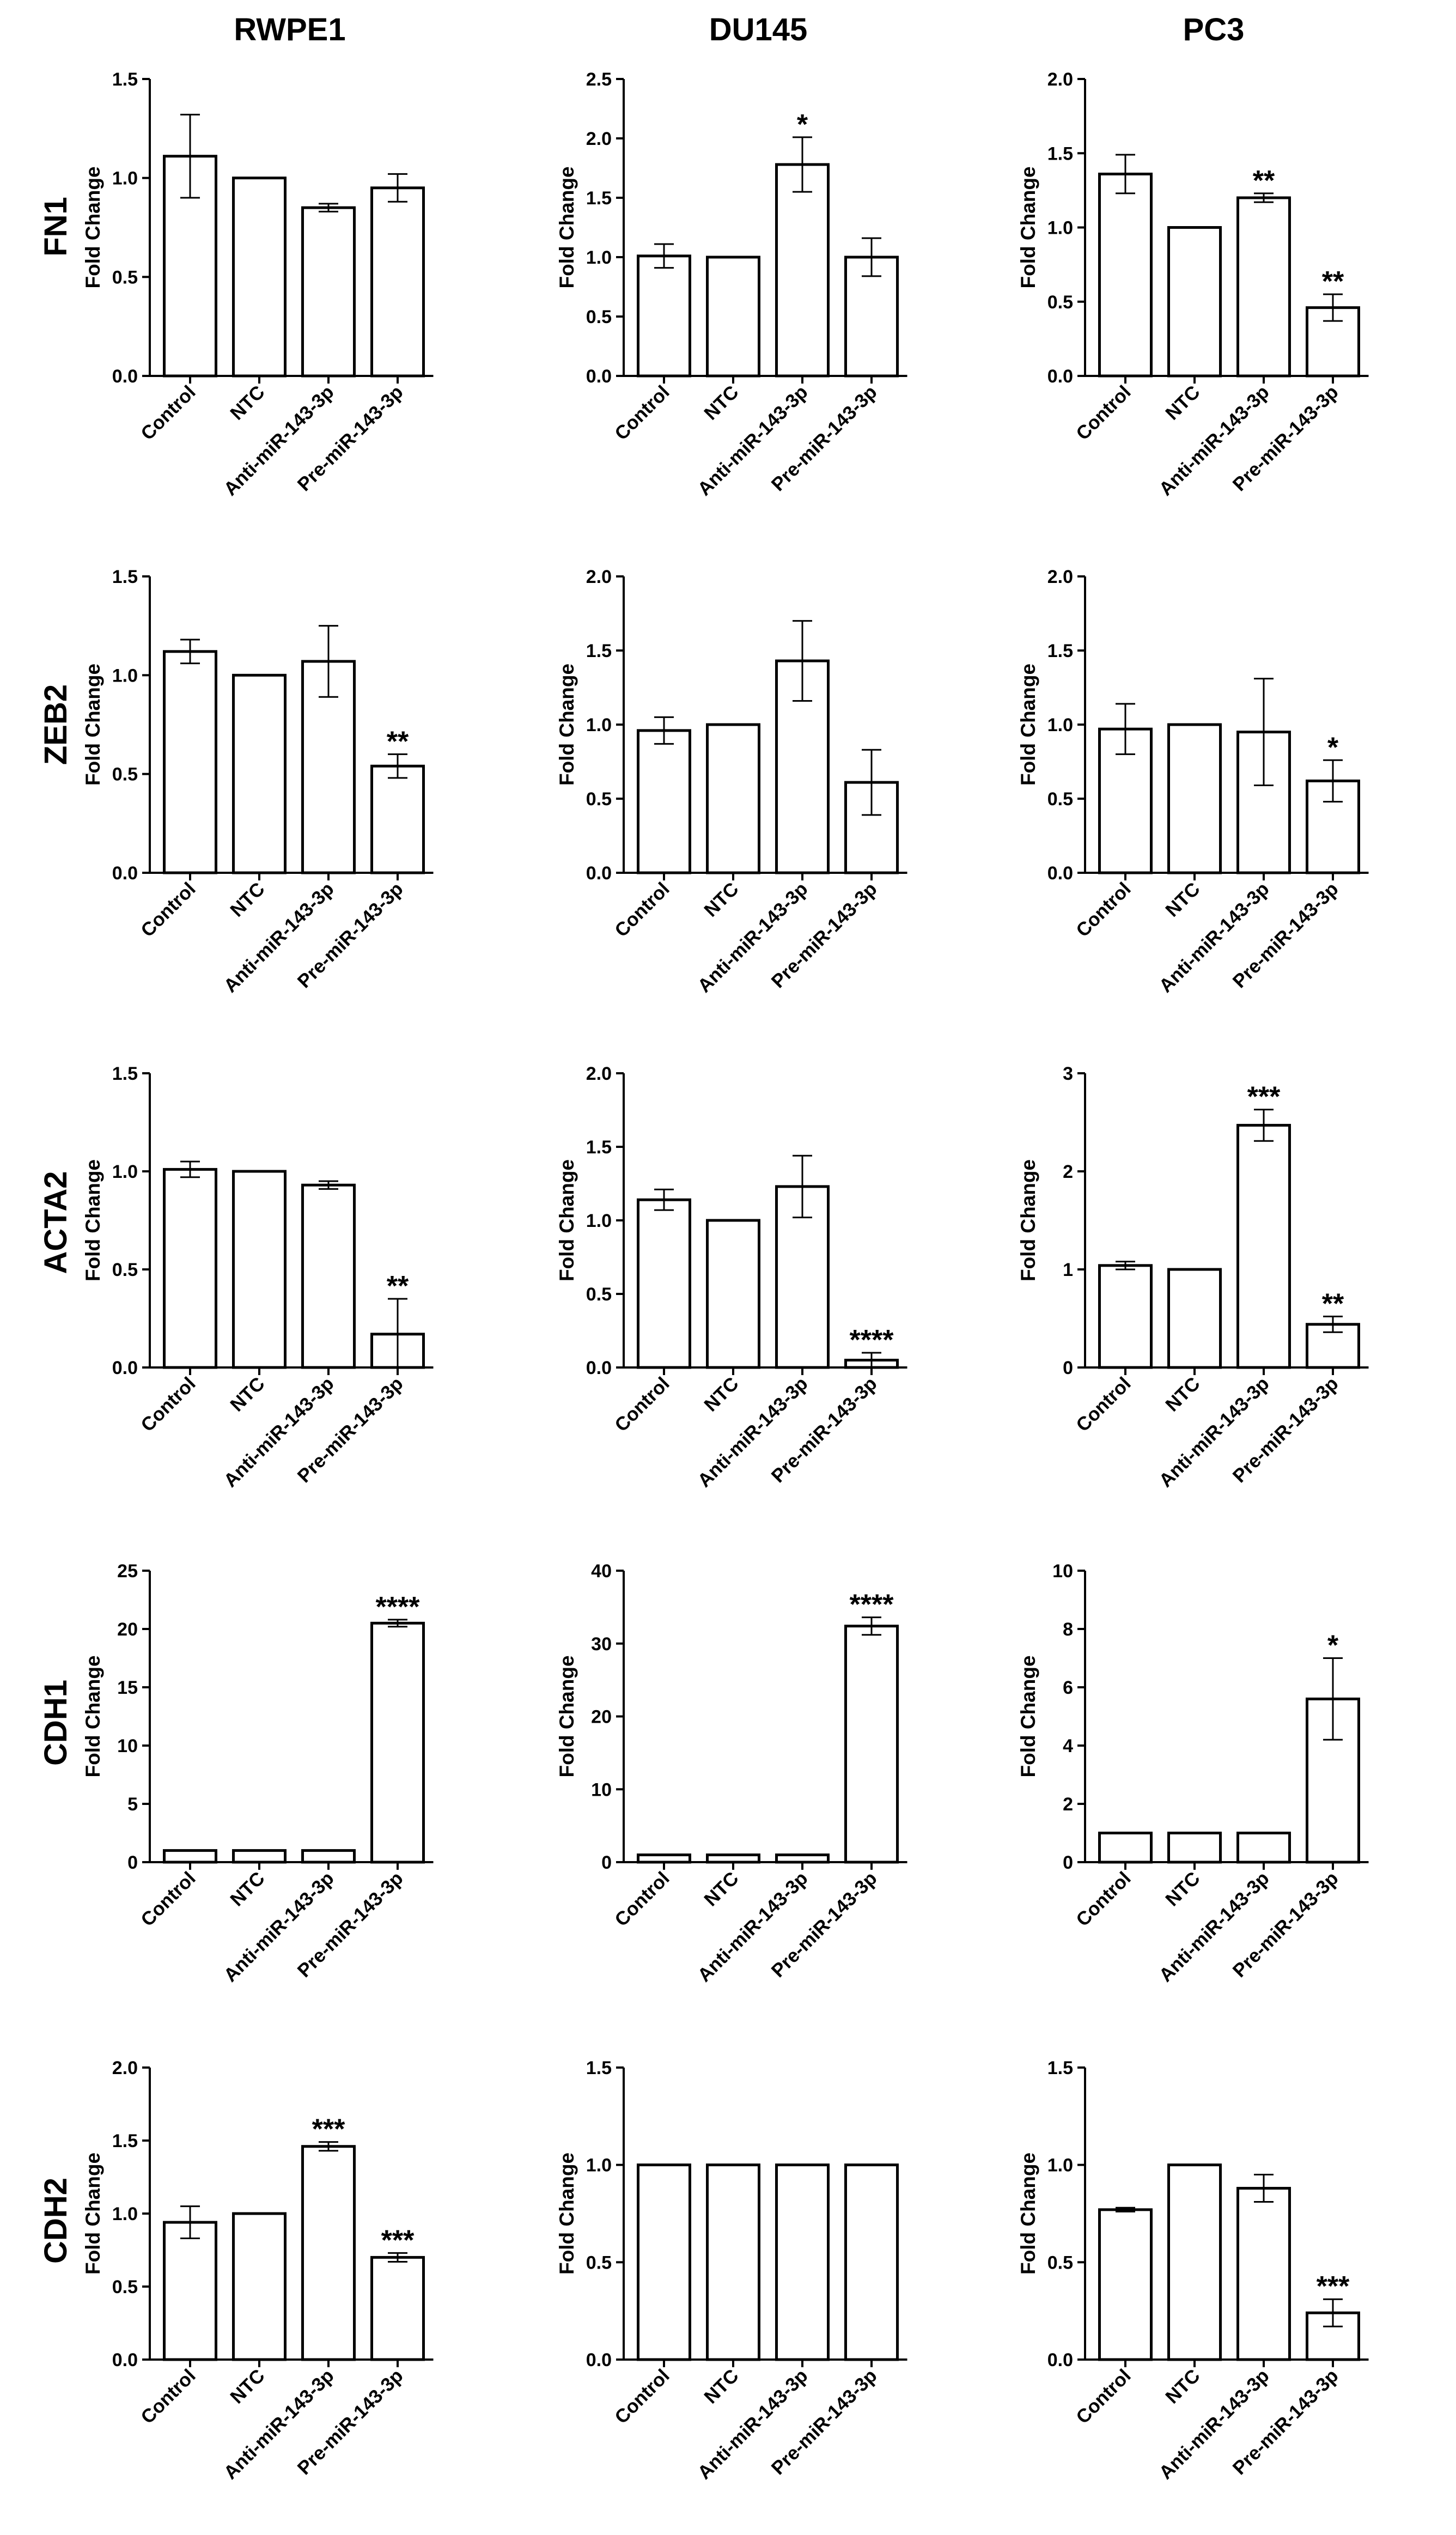 The image size is (1456, 2535). What do you see at coordinates (599, 79) in the screenshot?
I see `y-tick-label: 2.5` at bounding box center [599, 79].